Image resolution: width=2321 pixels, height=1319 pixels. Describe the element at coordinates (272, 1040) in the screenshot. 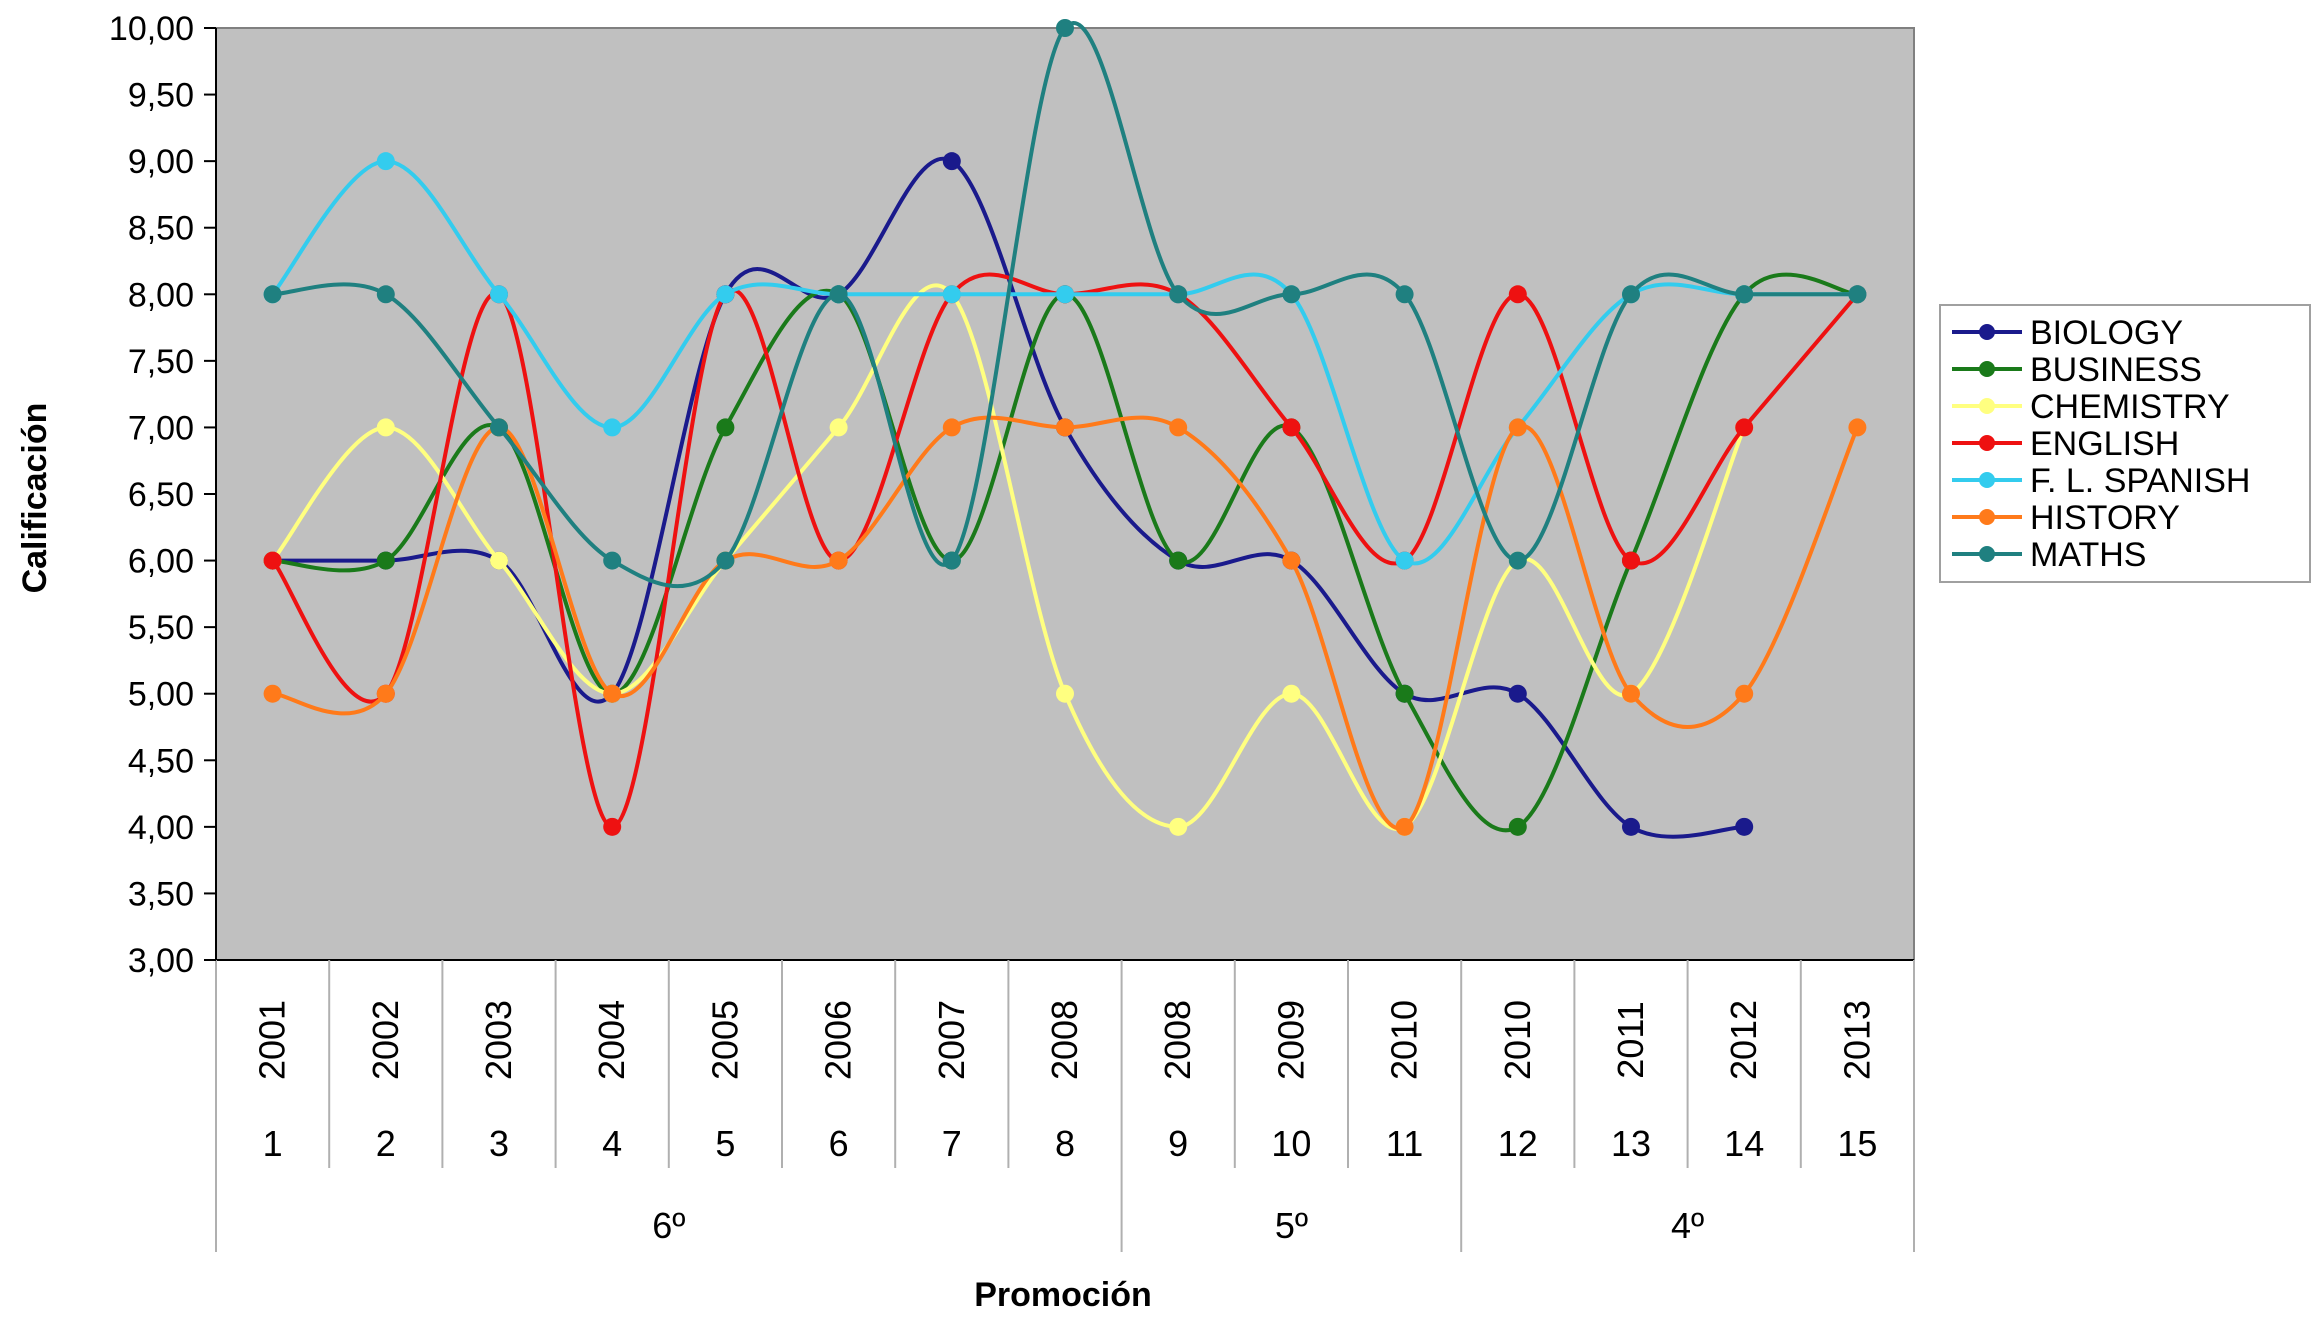

I see `x-year-label: 2001` at that location.